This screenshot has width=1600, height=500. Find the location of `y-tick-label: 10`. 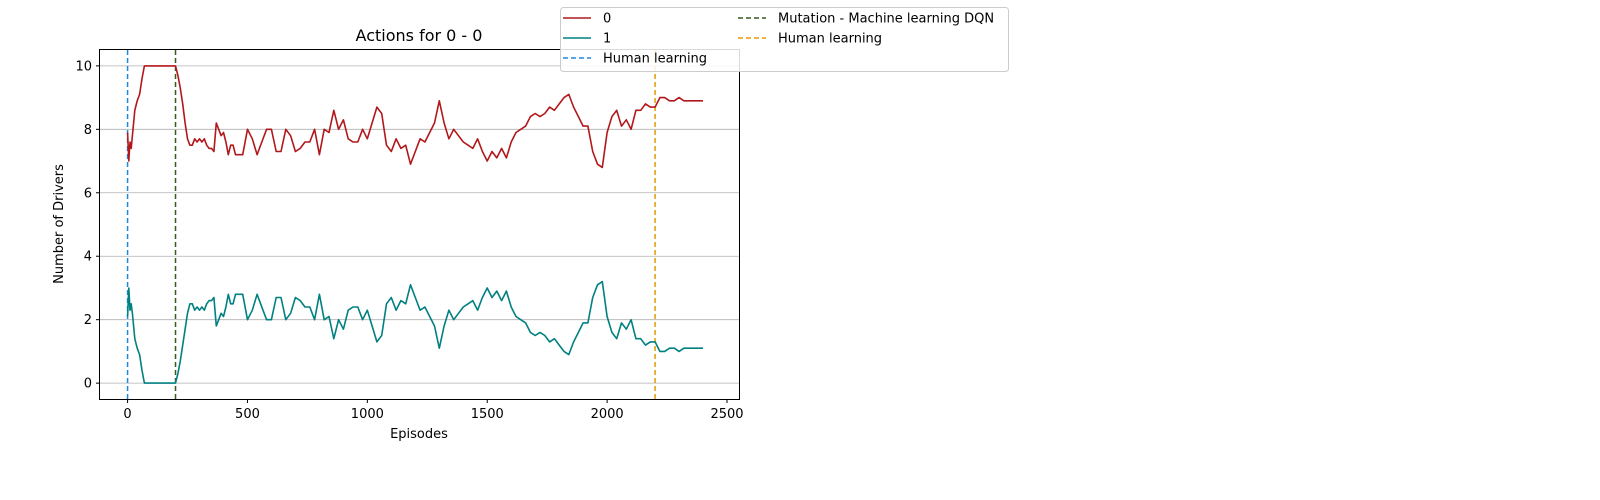

y-tick-label: 10 is located at coordinates (83, 66).